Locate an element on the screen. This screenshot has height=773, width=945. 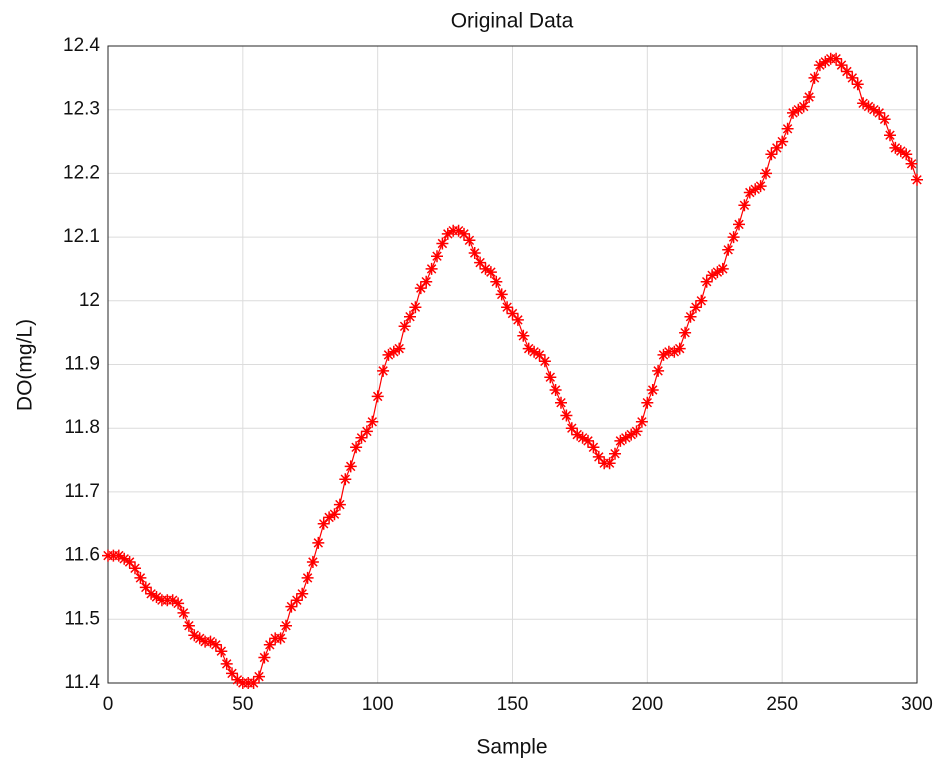
y-axis-label: DO(mg/L) is located at coordinates (25, 365).